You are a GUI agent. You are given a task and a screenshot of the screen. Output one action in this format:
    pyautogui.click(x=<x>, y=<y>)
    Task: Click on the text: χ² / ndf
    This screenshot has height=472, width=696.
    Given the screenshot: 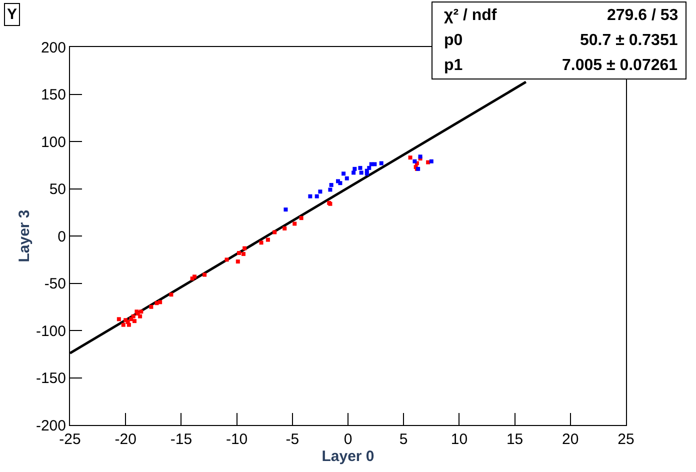 What is the action you would take?
    pyautogui.click(x=471, y=15)
    